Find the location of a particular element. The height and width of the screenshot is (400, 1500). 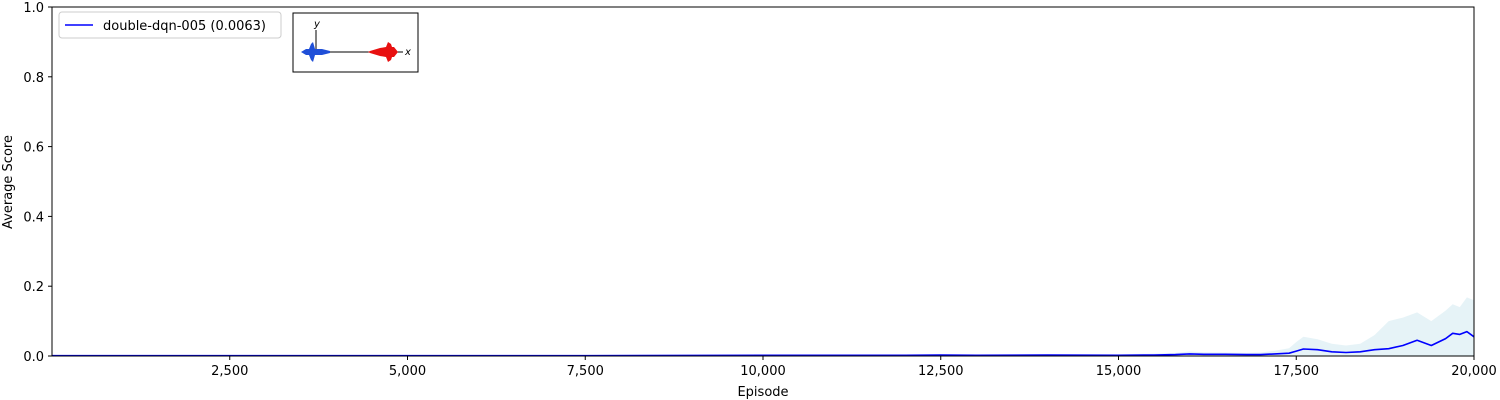

x-tick-label: 10,000 is located at coordinates (763, 371).